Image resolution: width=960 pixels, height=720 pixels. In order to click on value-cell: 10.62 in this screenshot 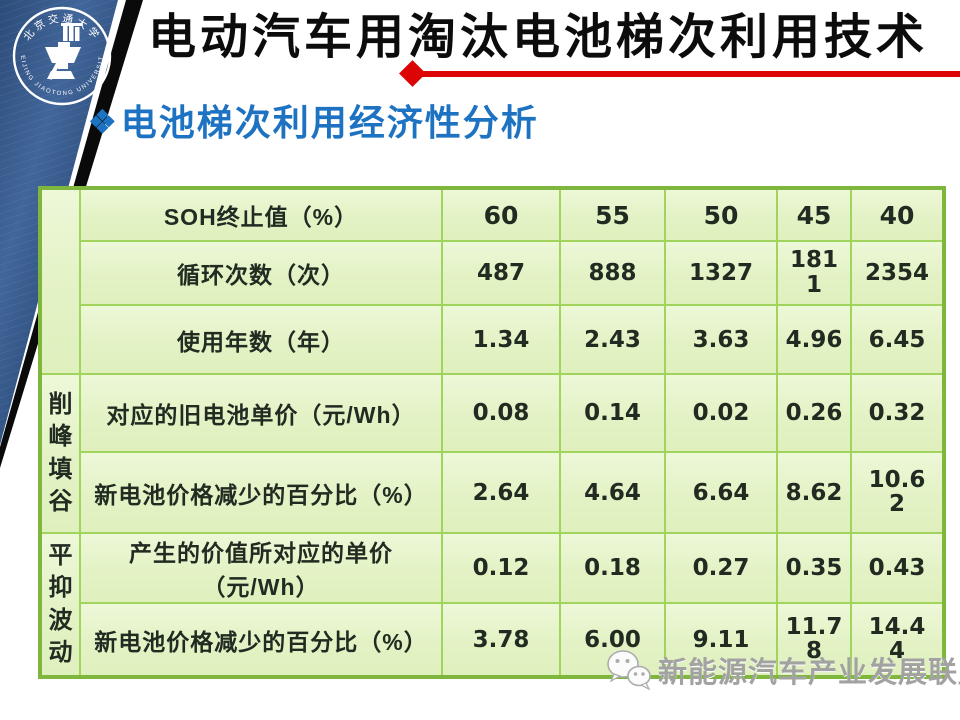, I will do `click(897, 492)`.